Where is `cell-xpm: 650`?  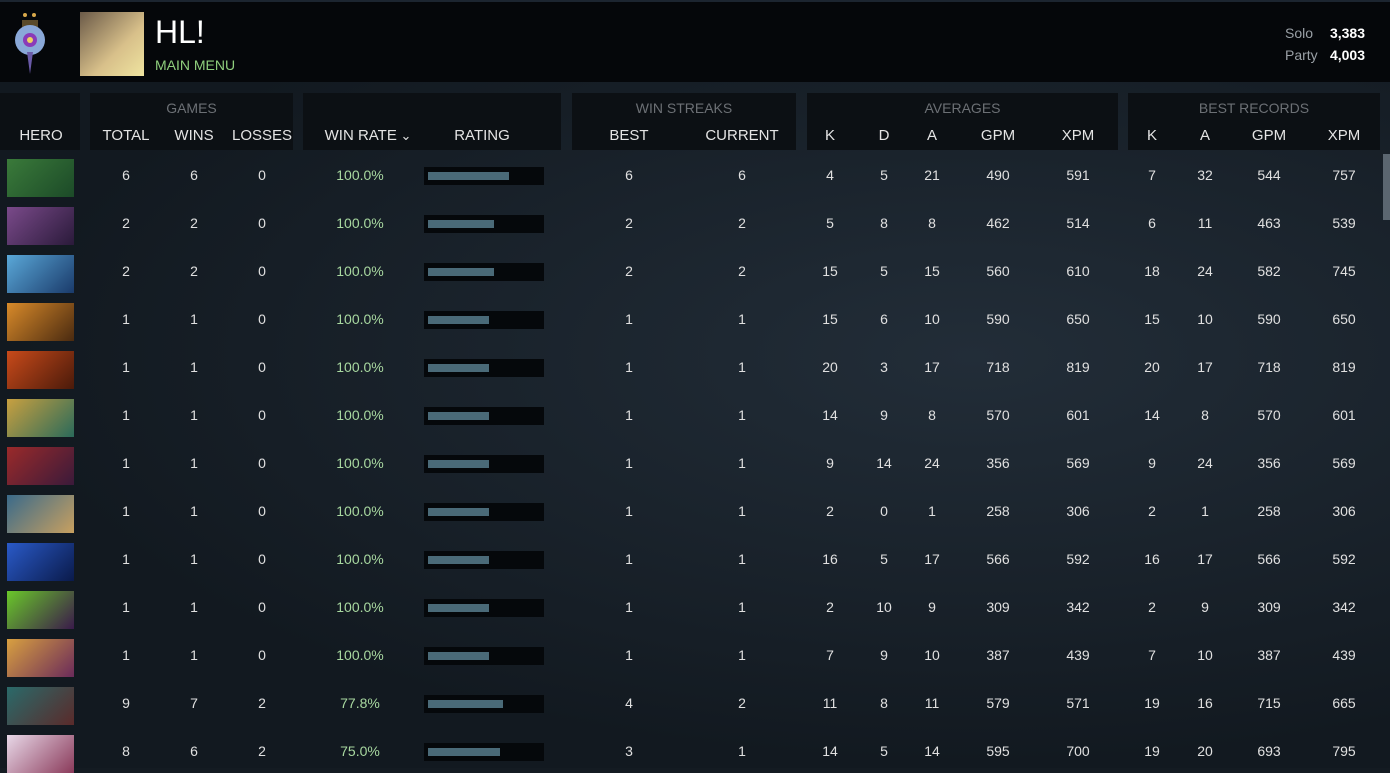
cell-xpm: 650 is located at coordinates (1078, 319).